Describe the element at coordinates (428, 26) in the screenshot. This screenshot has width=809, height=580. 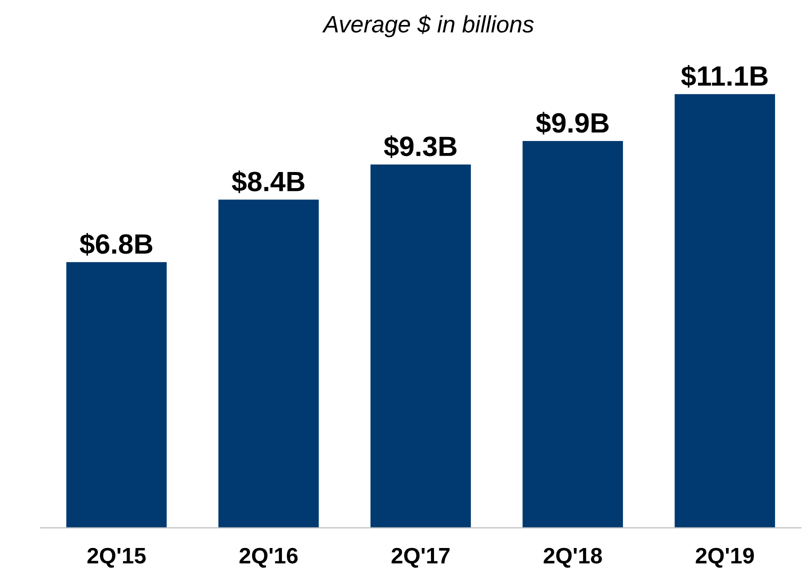
I see `chart-title: Average $ in billions` at that location.